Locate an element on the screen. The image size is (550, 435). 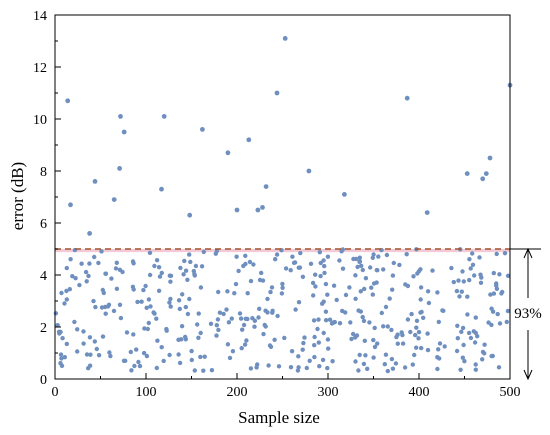
x-tick-label: 100 is located at coordinates (146, 392).